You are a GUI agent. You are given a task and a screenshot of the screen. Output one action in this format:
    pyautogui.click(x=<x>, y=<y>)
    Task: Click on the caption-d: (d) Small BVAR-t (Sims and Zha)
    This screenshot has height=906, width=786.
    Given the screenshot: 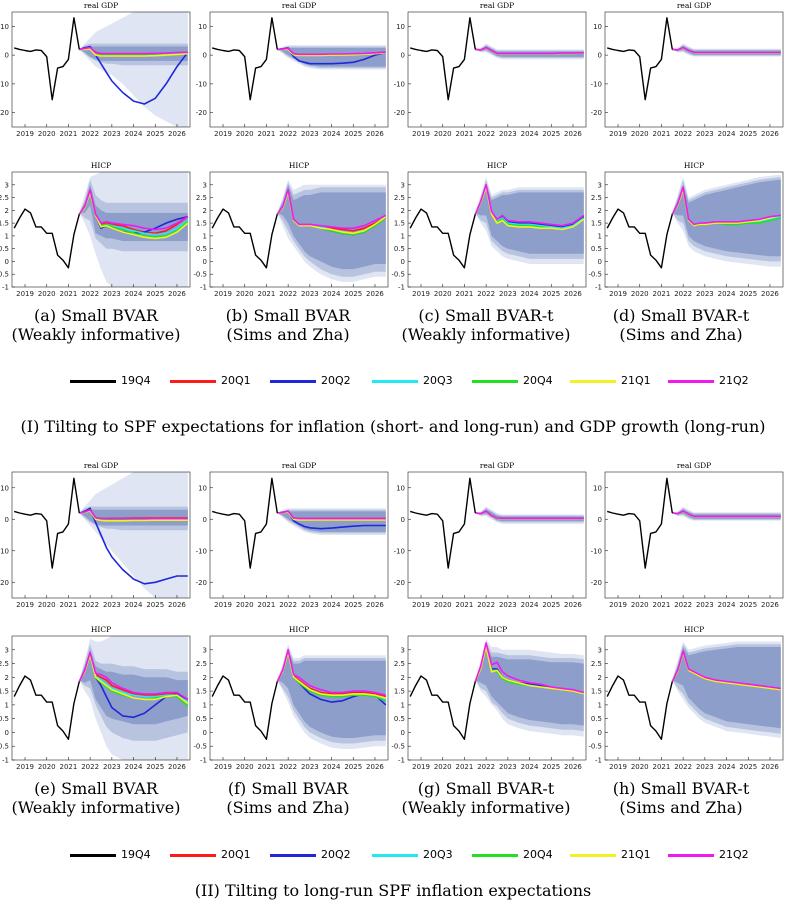 What is the action you would take?
    pyautogui.click(x=681, y=325)
    